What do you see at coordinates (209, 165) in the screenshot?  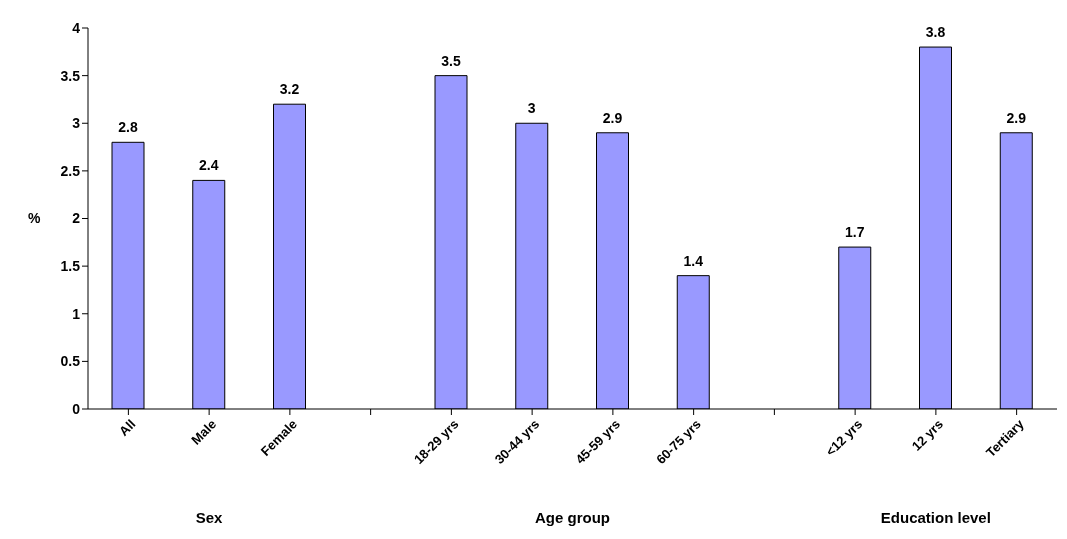 I see `data-label: 2.4` at bounding box center [209, 165].